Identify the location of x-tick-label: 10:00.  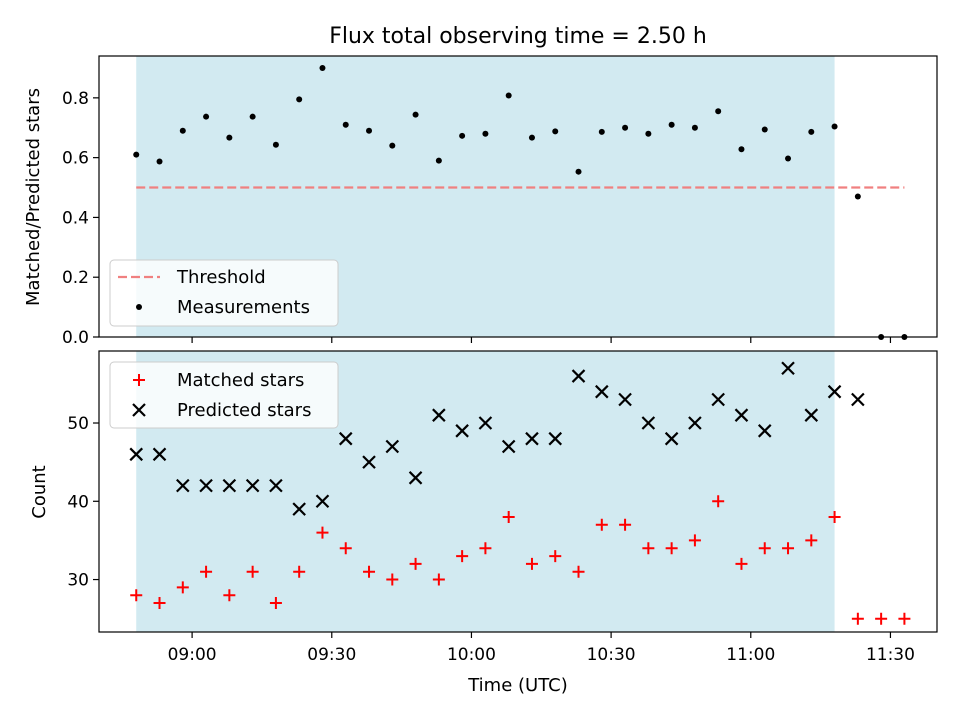
(471, 655).